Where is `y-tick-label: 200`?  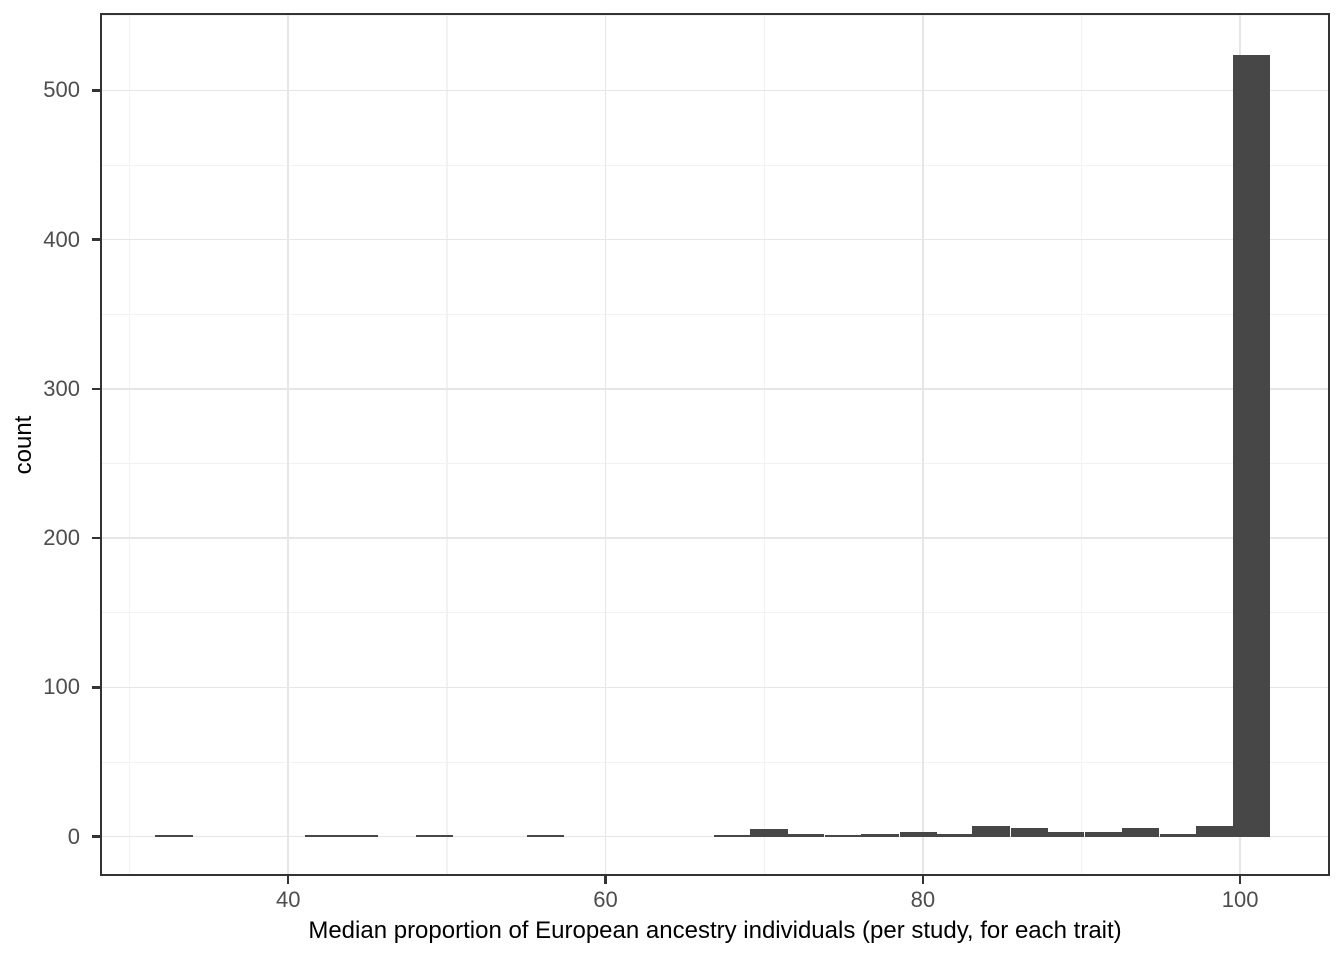
y-tick-label: 200 is located at coordinates (61, 538).